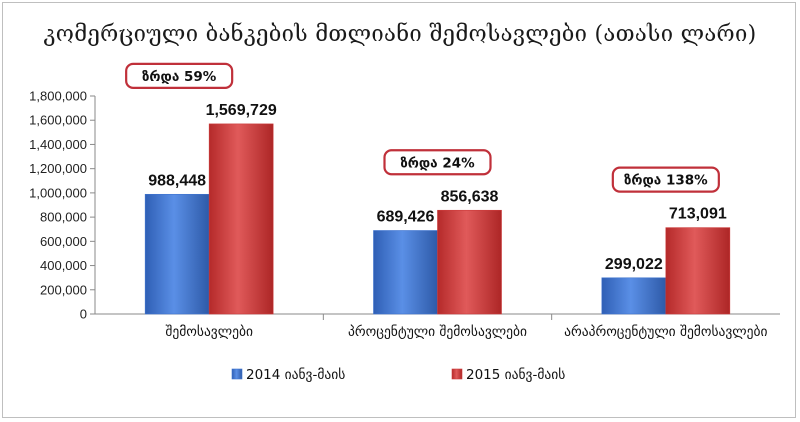 The image size is (800, 422). Describe the element at coordinates (406, 217) in the screenshot. I see `data-label: 689,426` at that location.